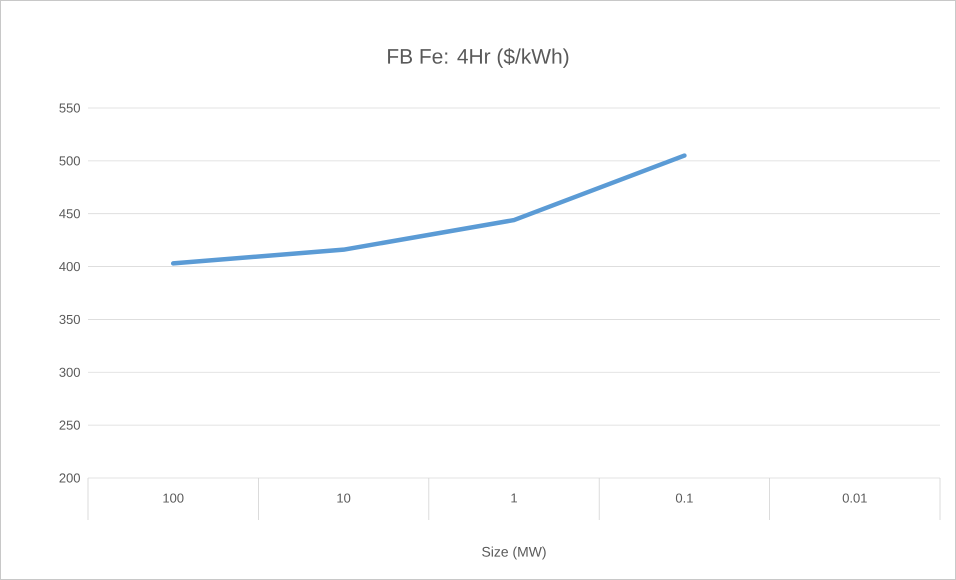 Image resolution: width=956 pixels, height=580 pixels. What do you see at coordinates (70, 478) in the screenshot?
I see `y-tick-label: 200` at bounding box center [70, 478].